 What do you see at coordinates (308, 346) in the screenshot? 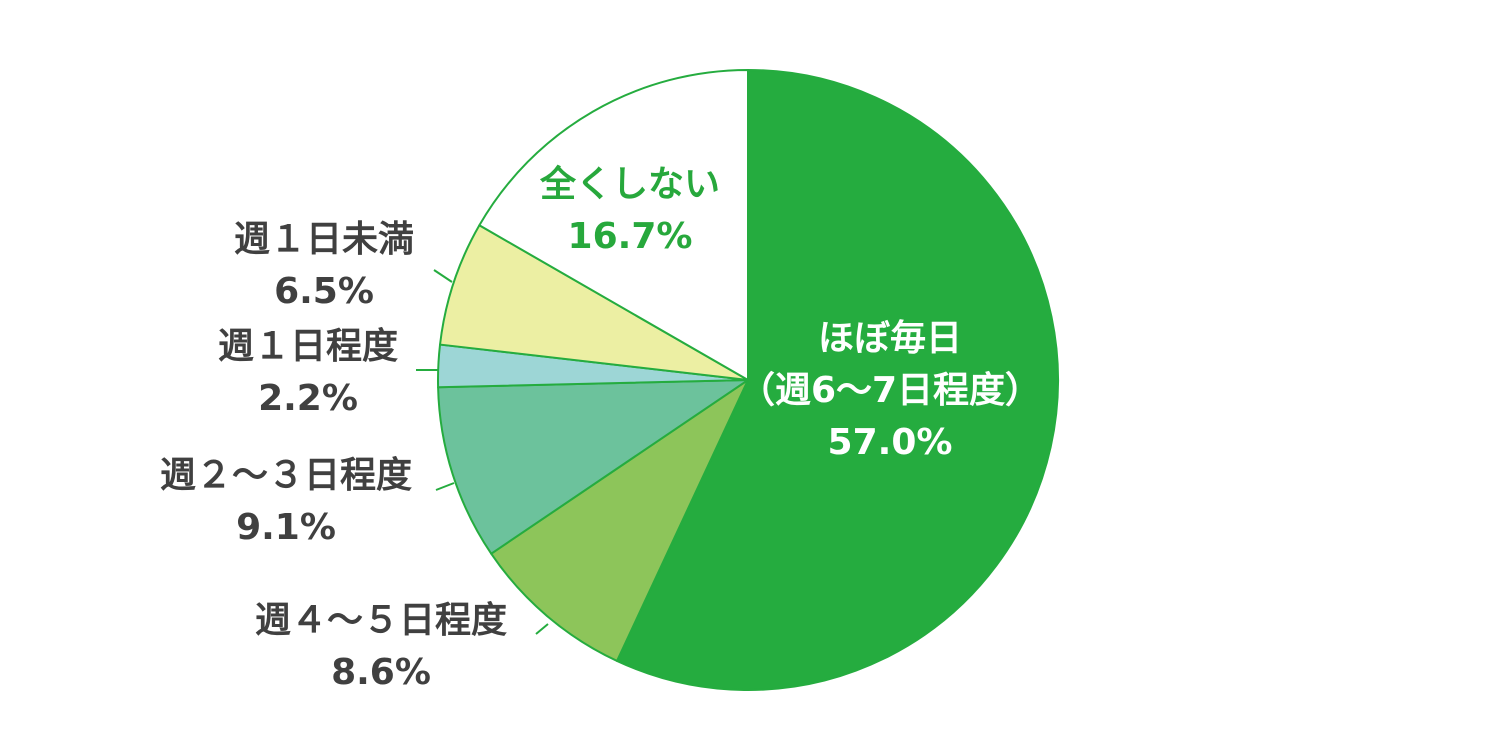
I see `slice-category-label-3: 週１日程度` at bounding box center [308, 346].